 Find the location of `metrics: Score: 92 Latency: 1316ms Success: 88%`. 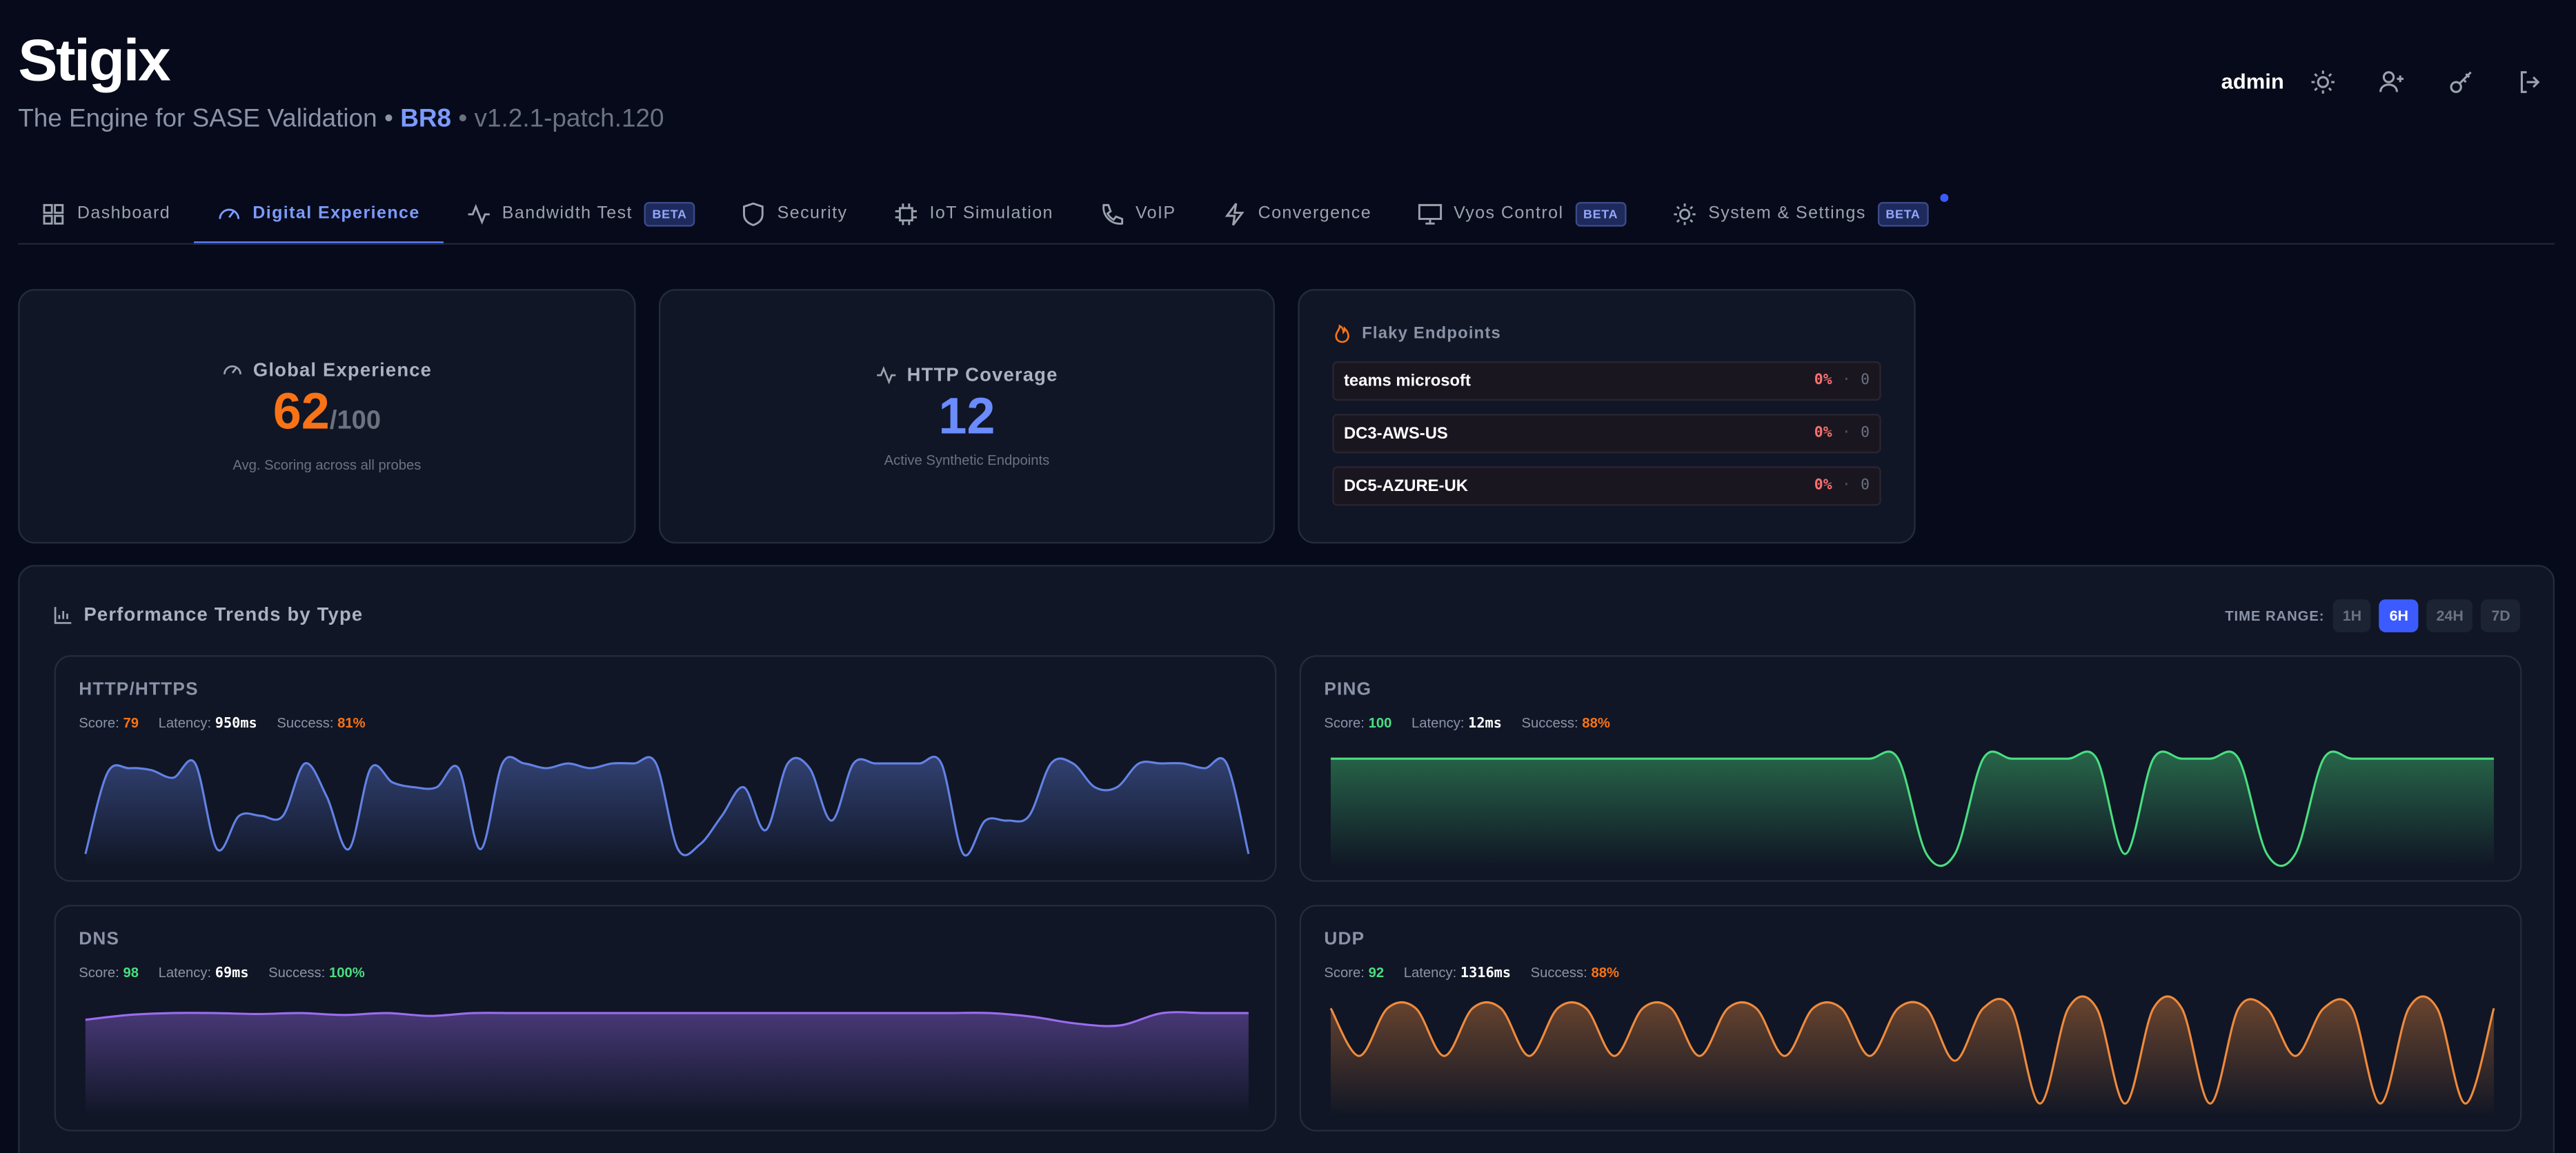

metrics: Score: 92 Latency: 1316ms Success: 88% is located at coordinates (1471, 973).